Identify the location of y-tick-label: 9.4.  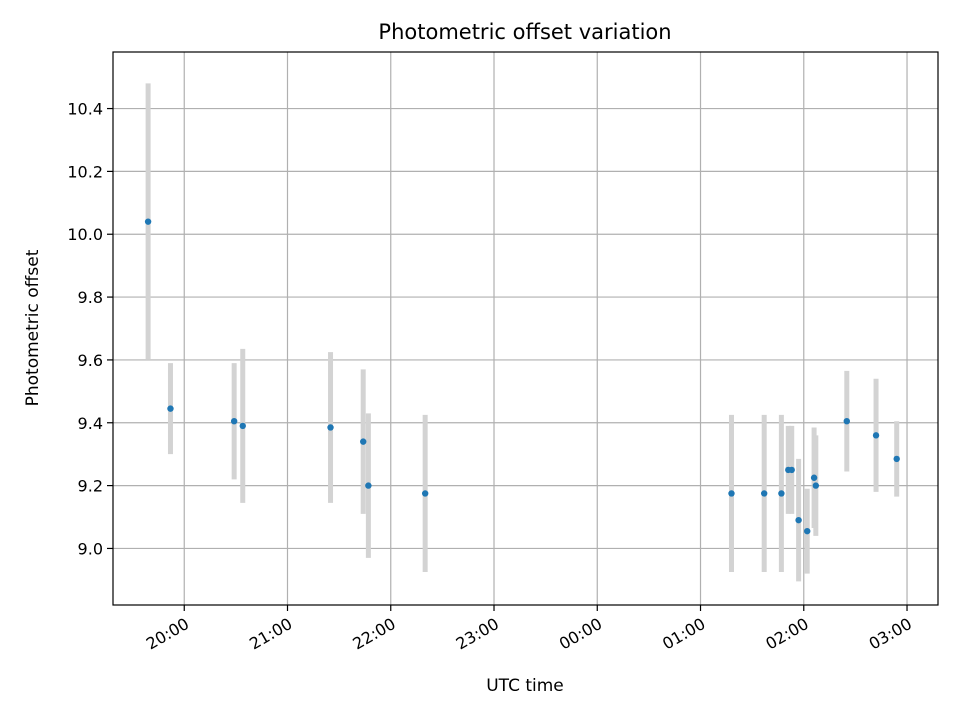
(90, 423).